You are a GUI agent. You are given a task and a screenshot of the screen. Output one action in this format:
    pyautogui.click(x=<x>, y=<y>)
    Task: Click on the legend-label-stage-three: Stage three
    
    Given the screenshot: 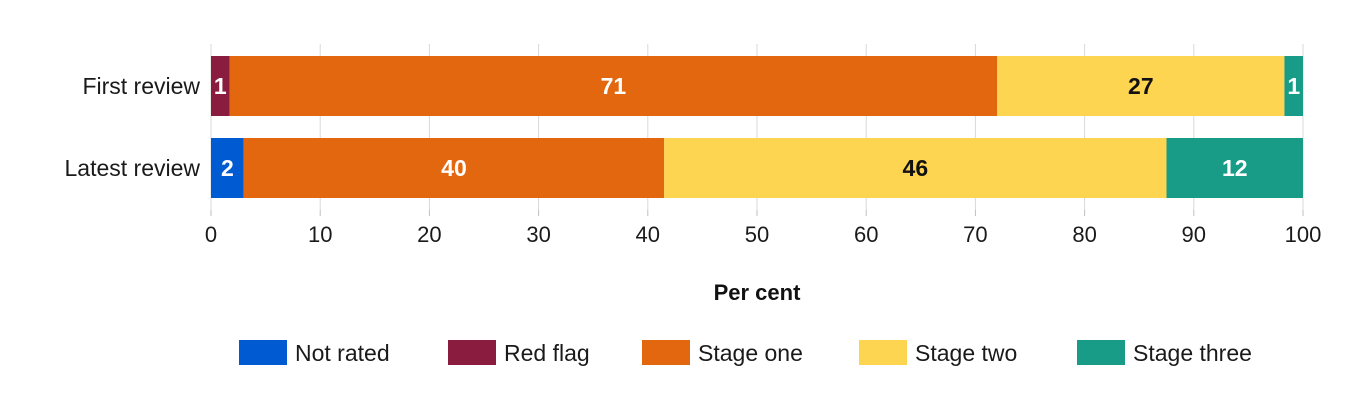 What is the action you would take?
    pyautogui.click(x=1192, y=353)
    